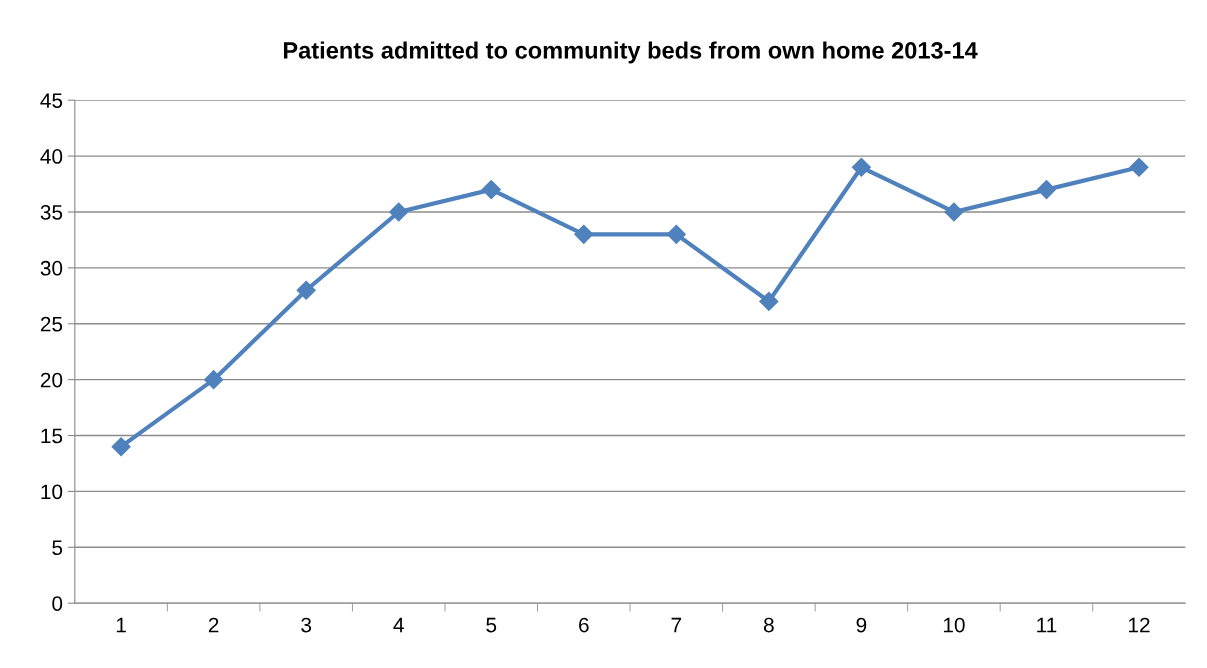 This screenshot has width=1207, height=668. Describe the element at coordinates (57, 548) in the screenshot. I see `y-tick-label: 5` at that location.